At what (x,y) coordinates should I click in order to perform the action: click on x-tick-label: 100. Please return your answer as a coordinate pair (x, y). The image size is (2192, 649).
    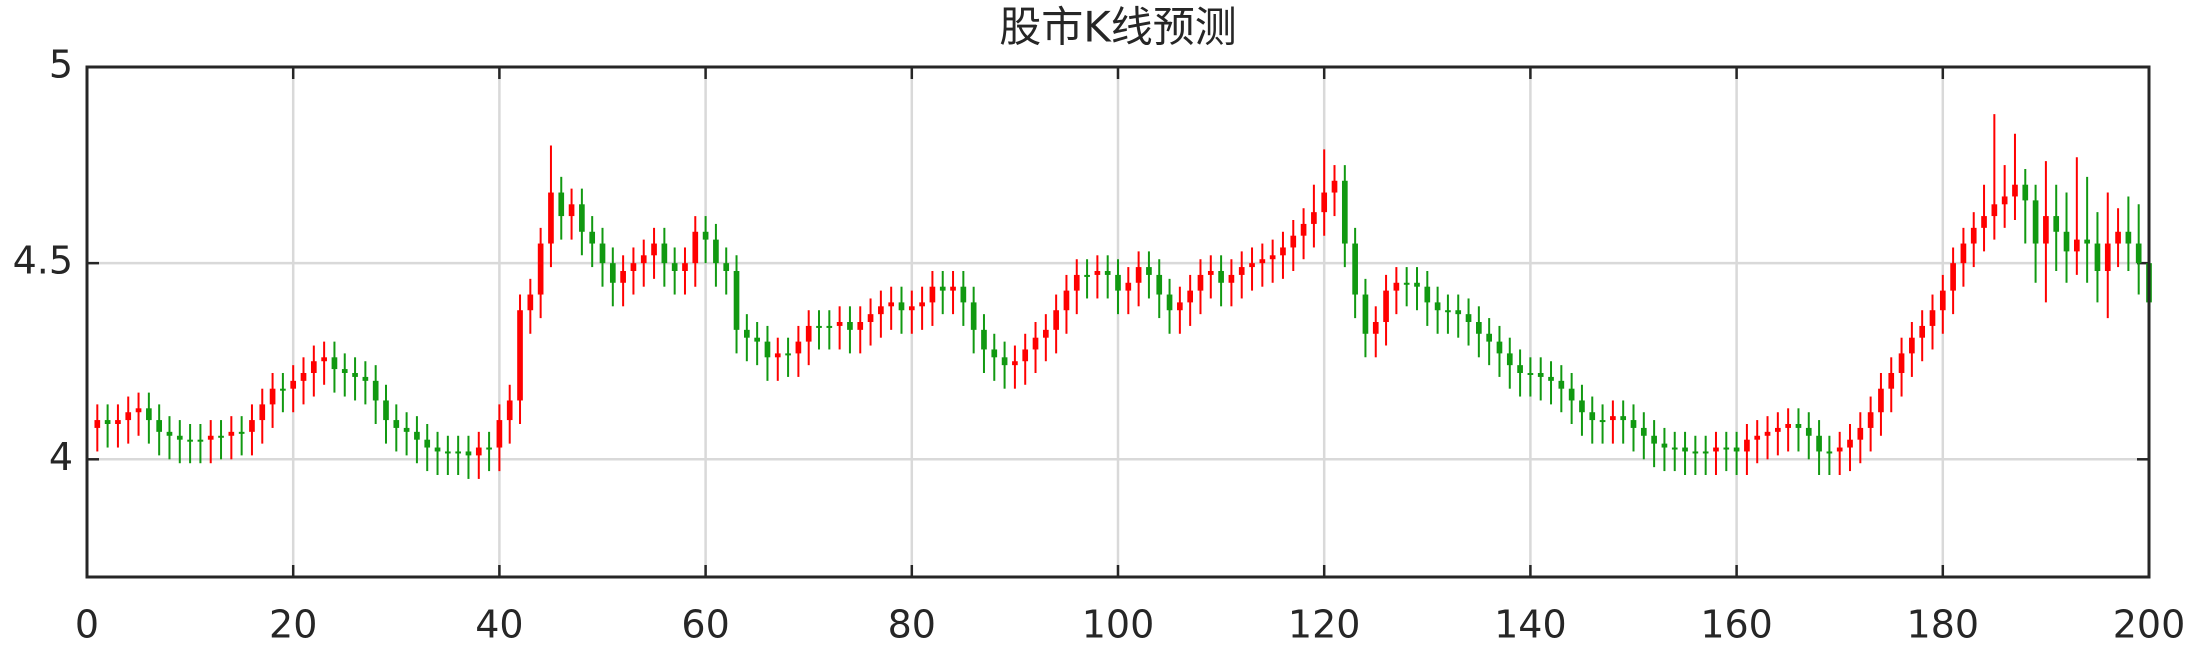
    Looking at the image, I should click on (1118, 625).